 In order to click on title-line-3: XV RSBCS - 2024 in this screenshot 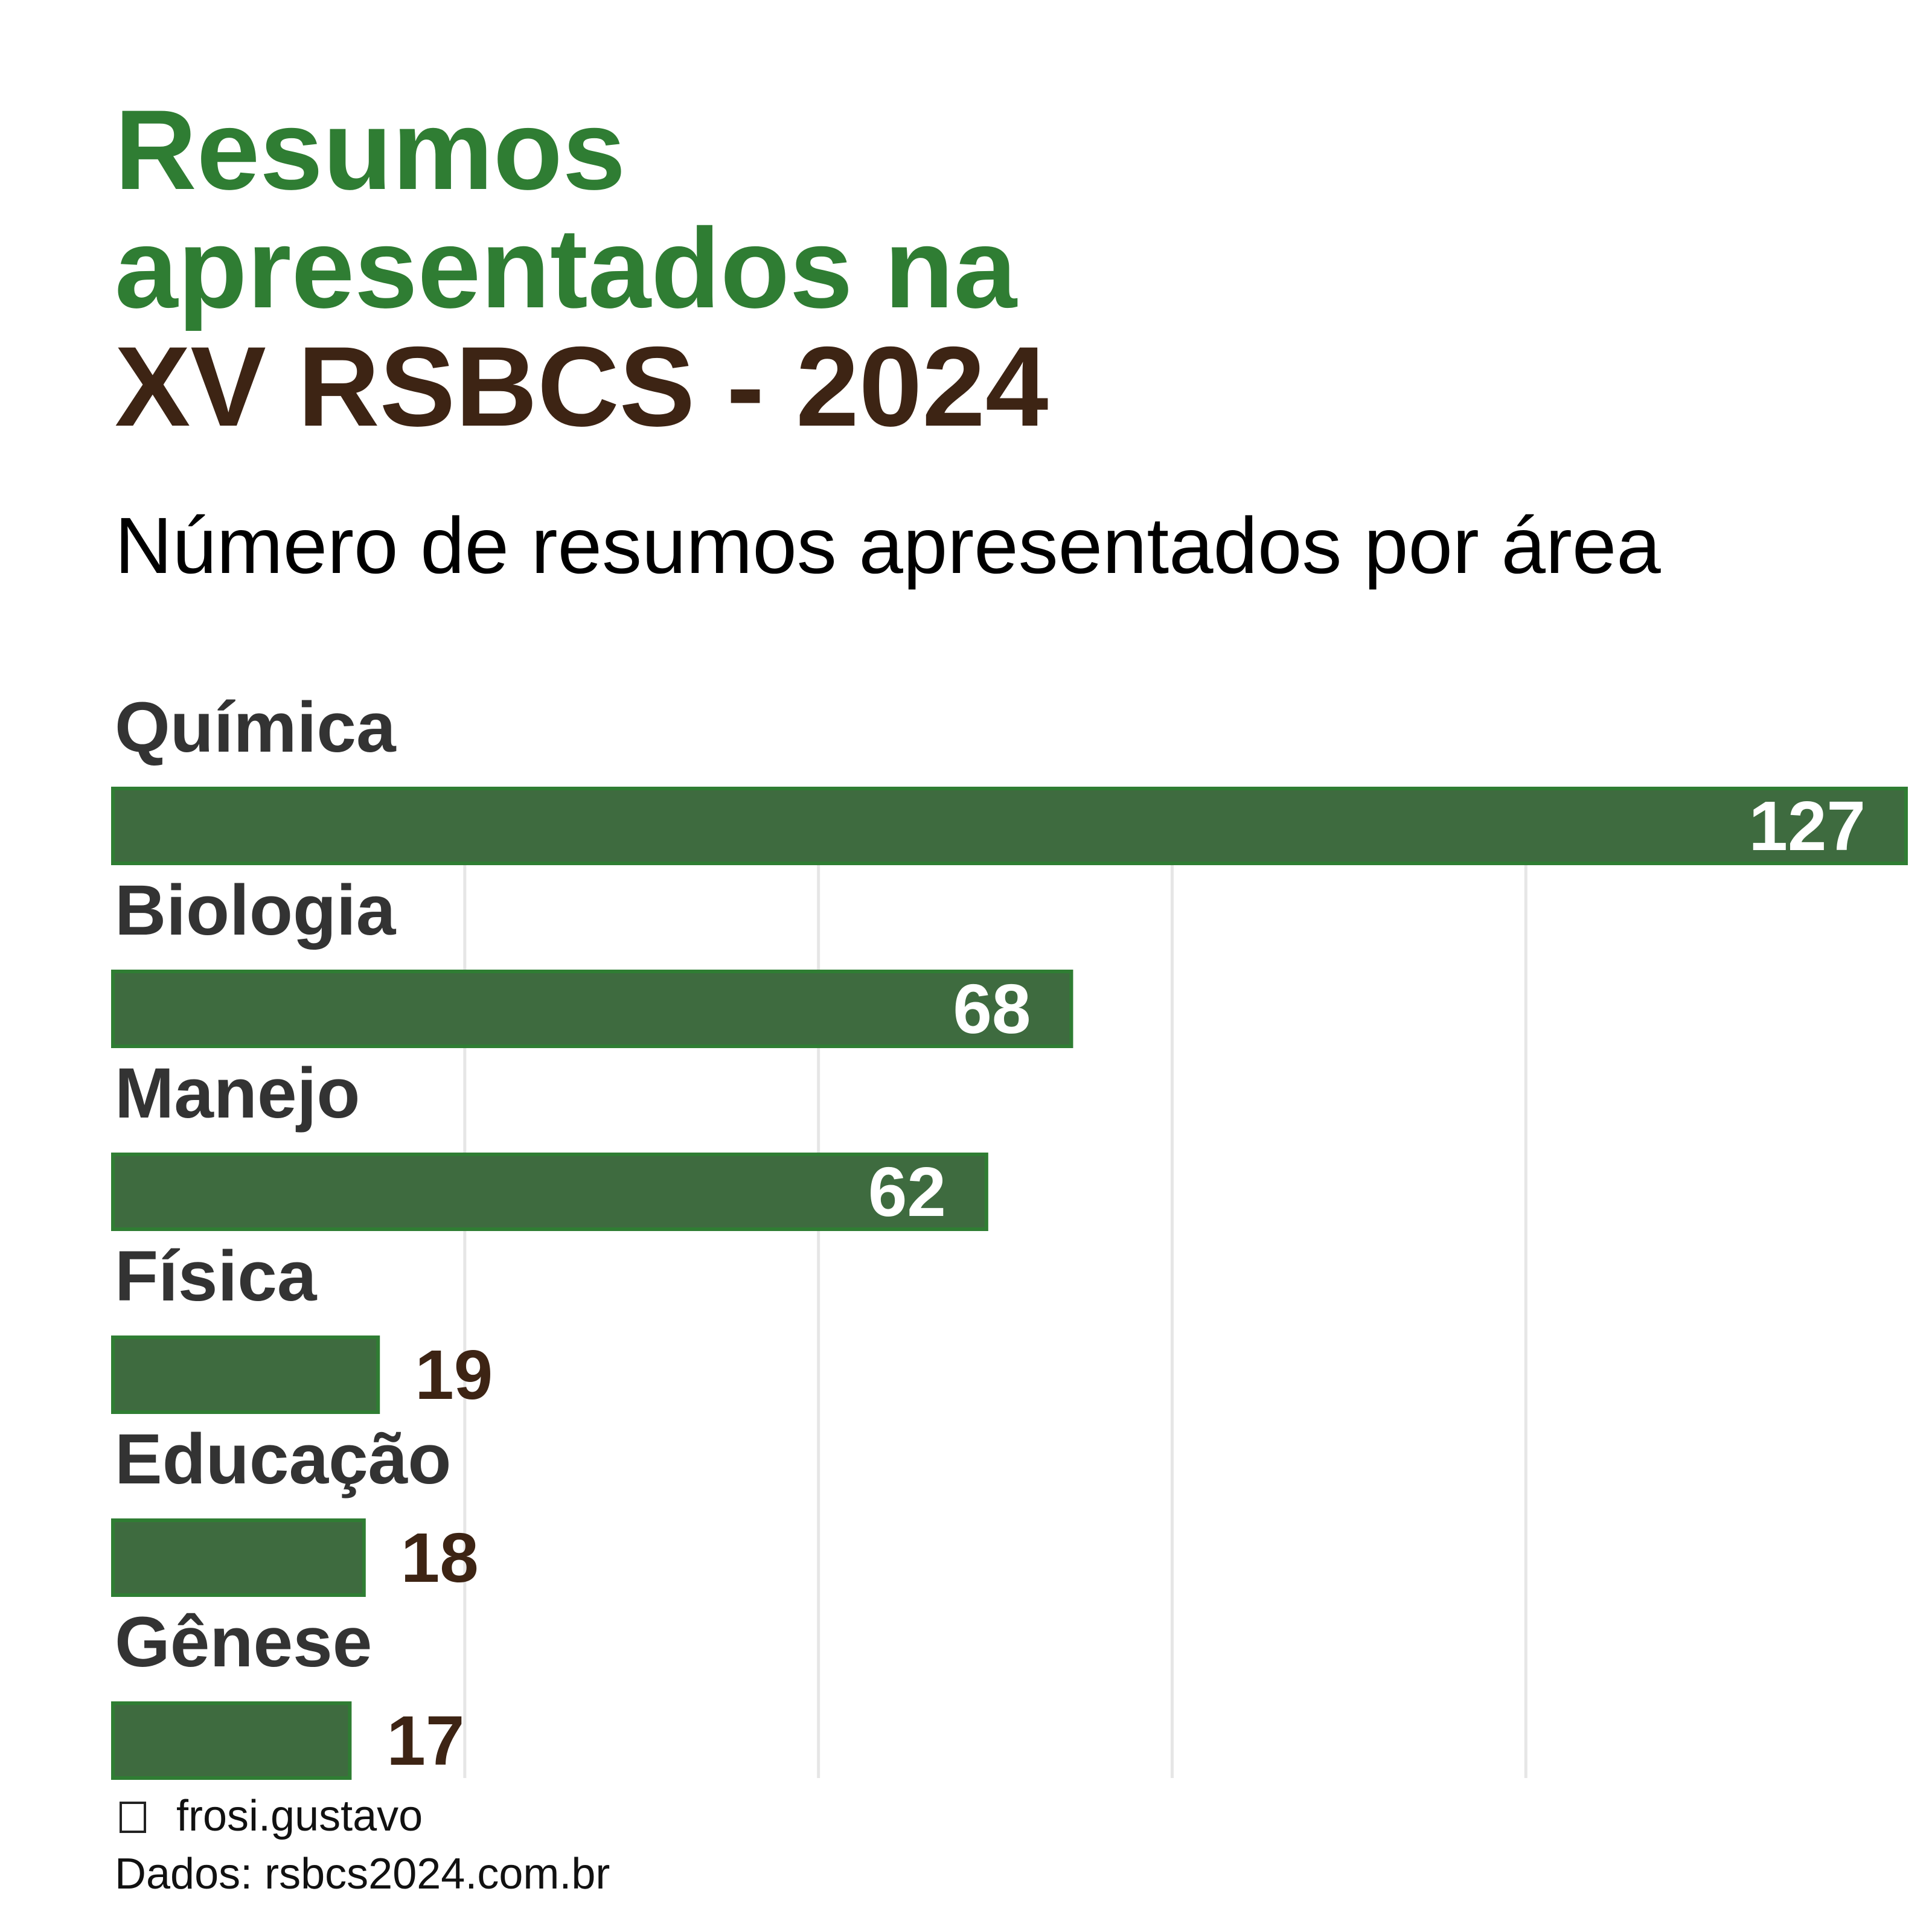, I will do `click(582, 386)`.